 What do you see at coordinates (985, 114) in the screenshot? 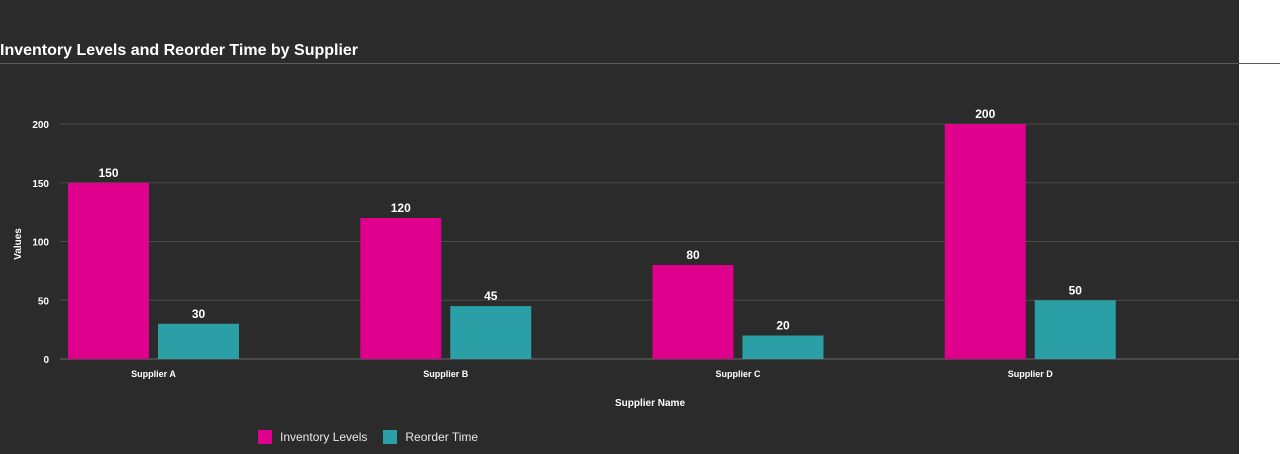
I see `bar-value-label: 200` at bounding box center [985, 114].